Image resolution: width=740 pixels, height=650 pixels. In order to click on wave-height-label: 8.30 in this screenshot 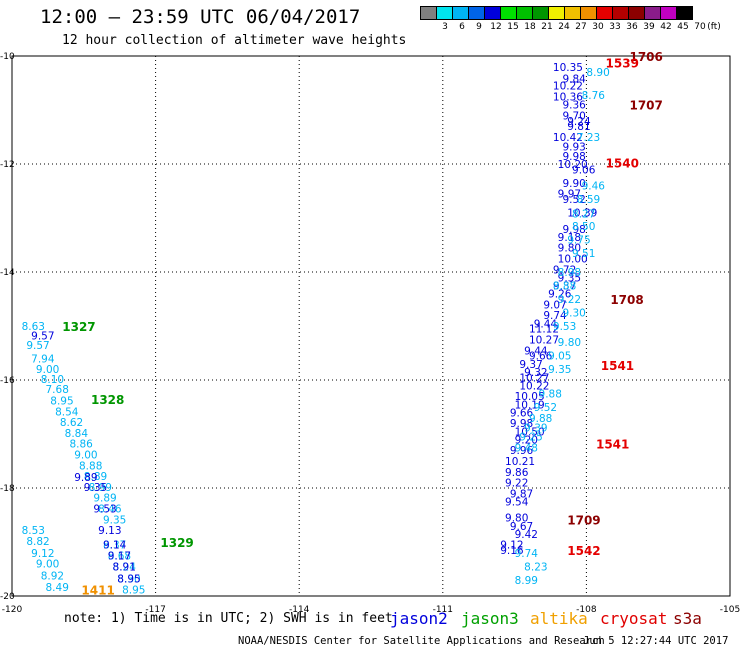, I will do `click(128, 580)`.